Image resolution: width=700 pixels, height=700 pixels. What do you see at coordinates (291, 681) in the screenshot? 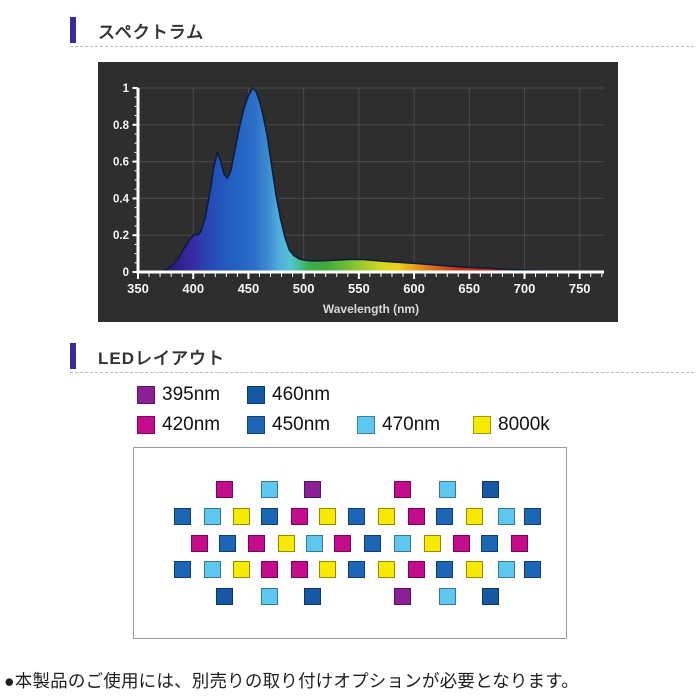
I see `footer-note: ●本製品のご使用には、別売りの取り付けオプションが必要となります。` at bounding box center [291, 681].